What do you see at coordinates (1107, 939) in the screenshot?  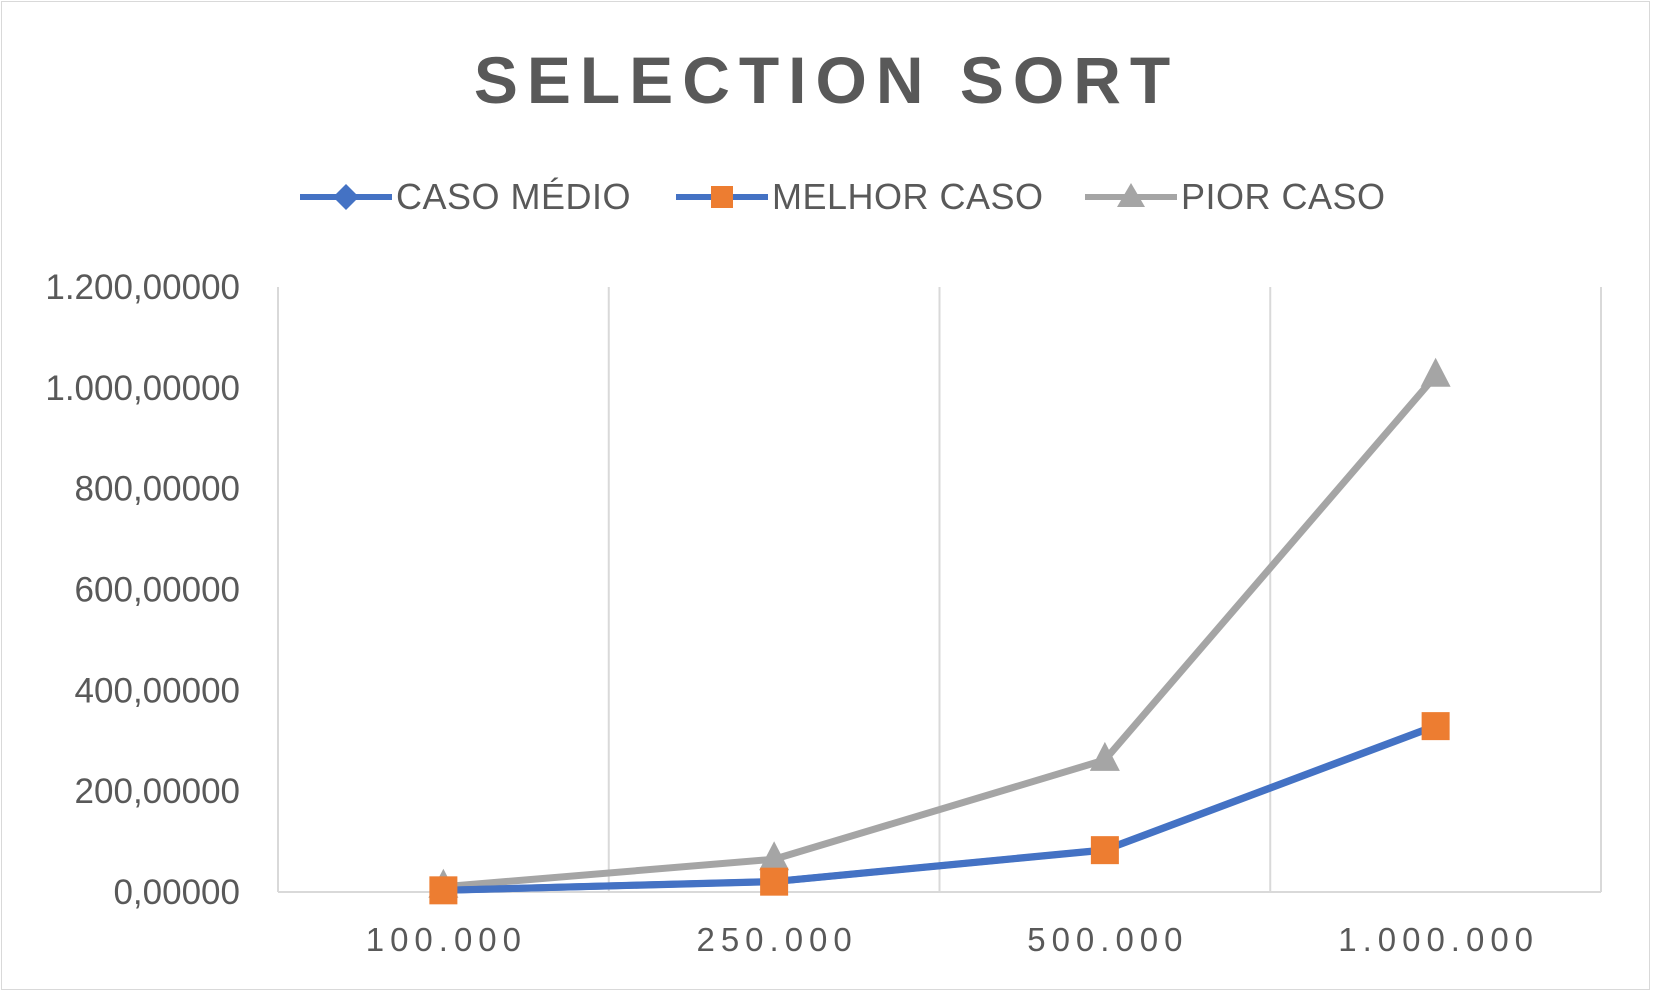 I see `x-tick-label: 500.000` at bounding box center [1107, 939].